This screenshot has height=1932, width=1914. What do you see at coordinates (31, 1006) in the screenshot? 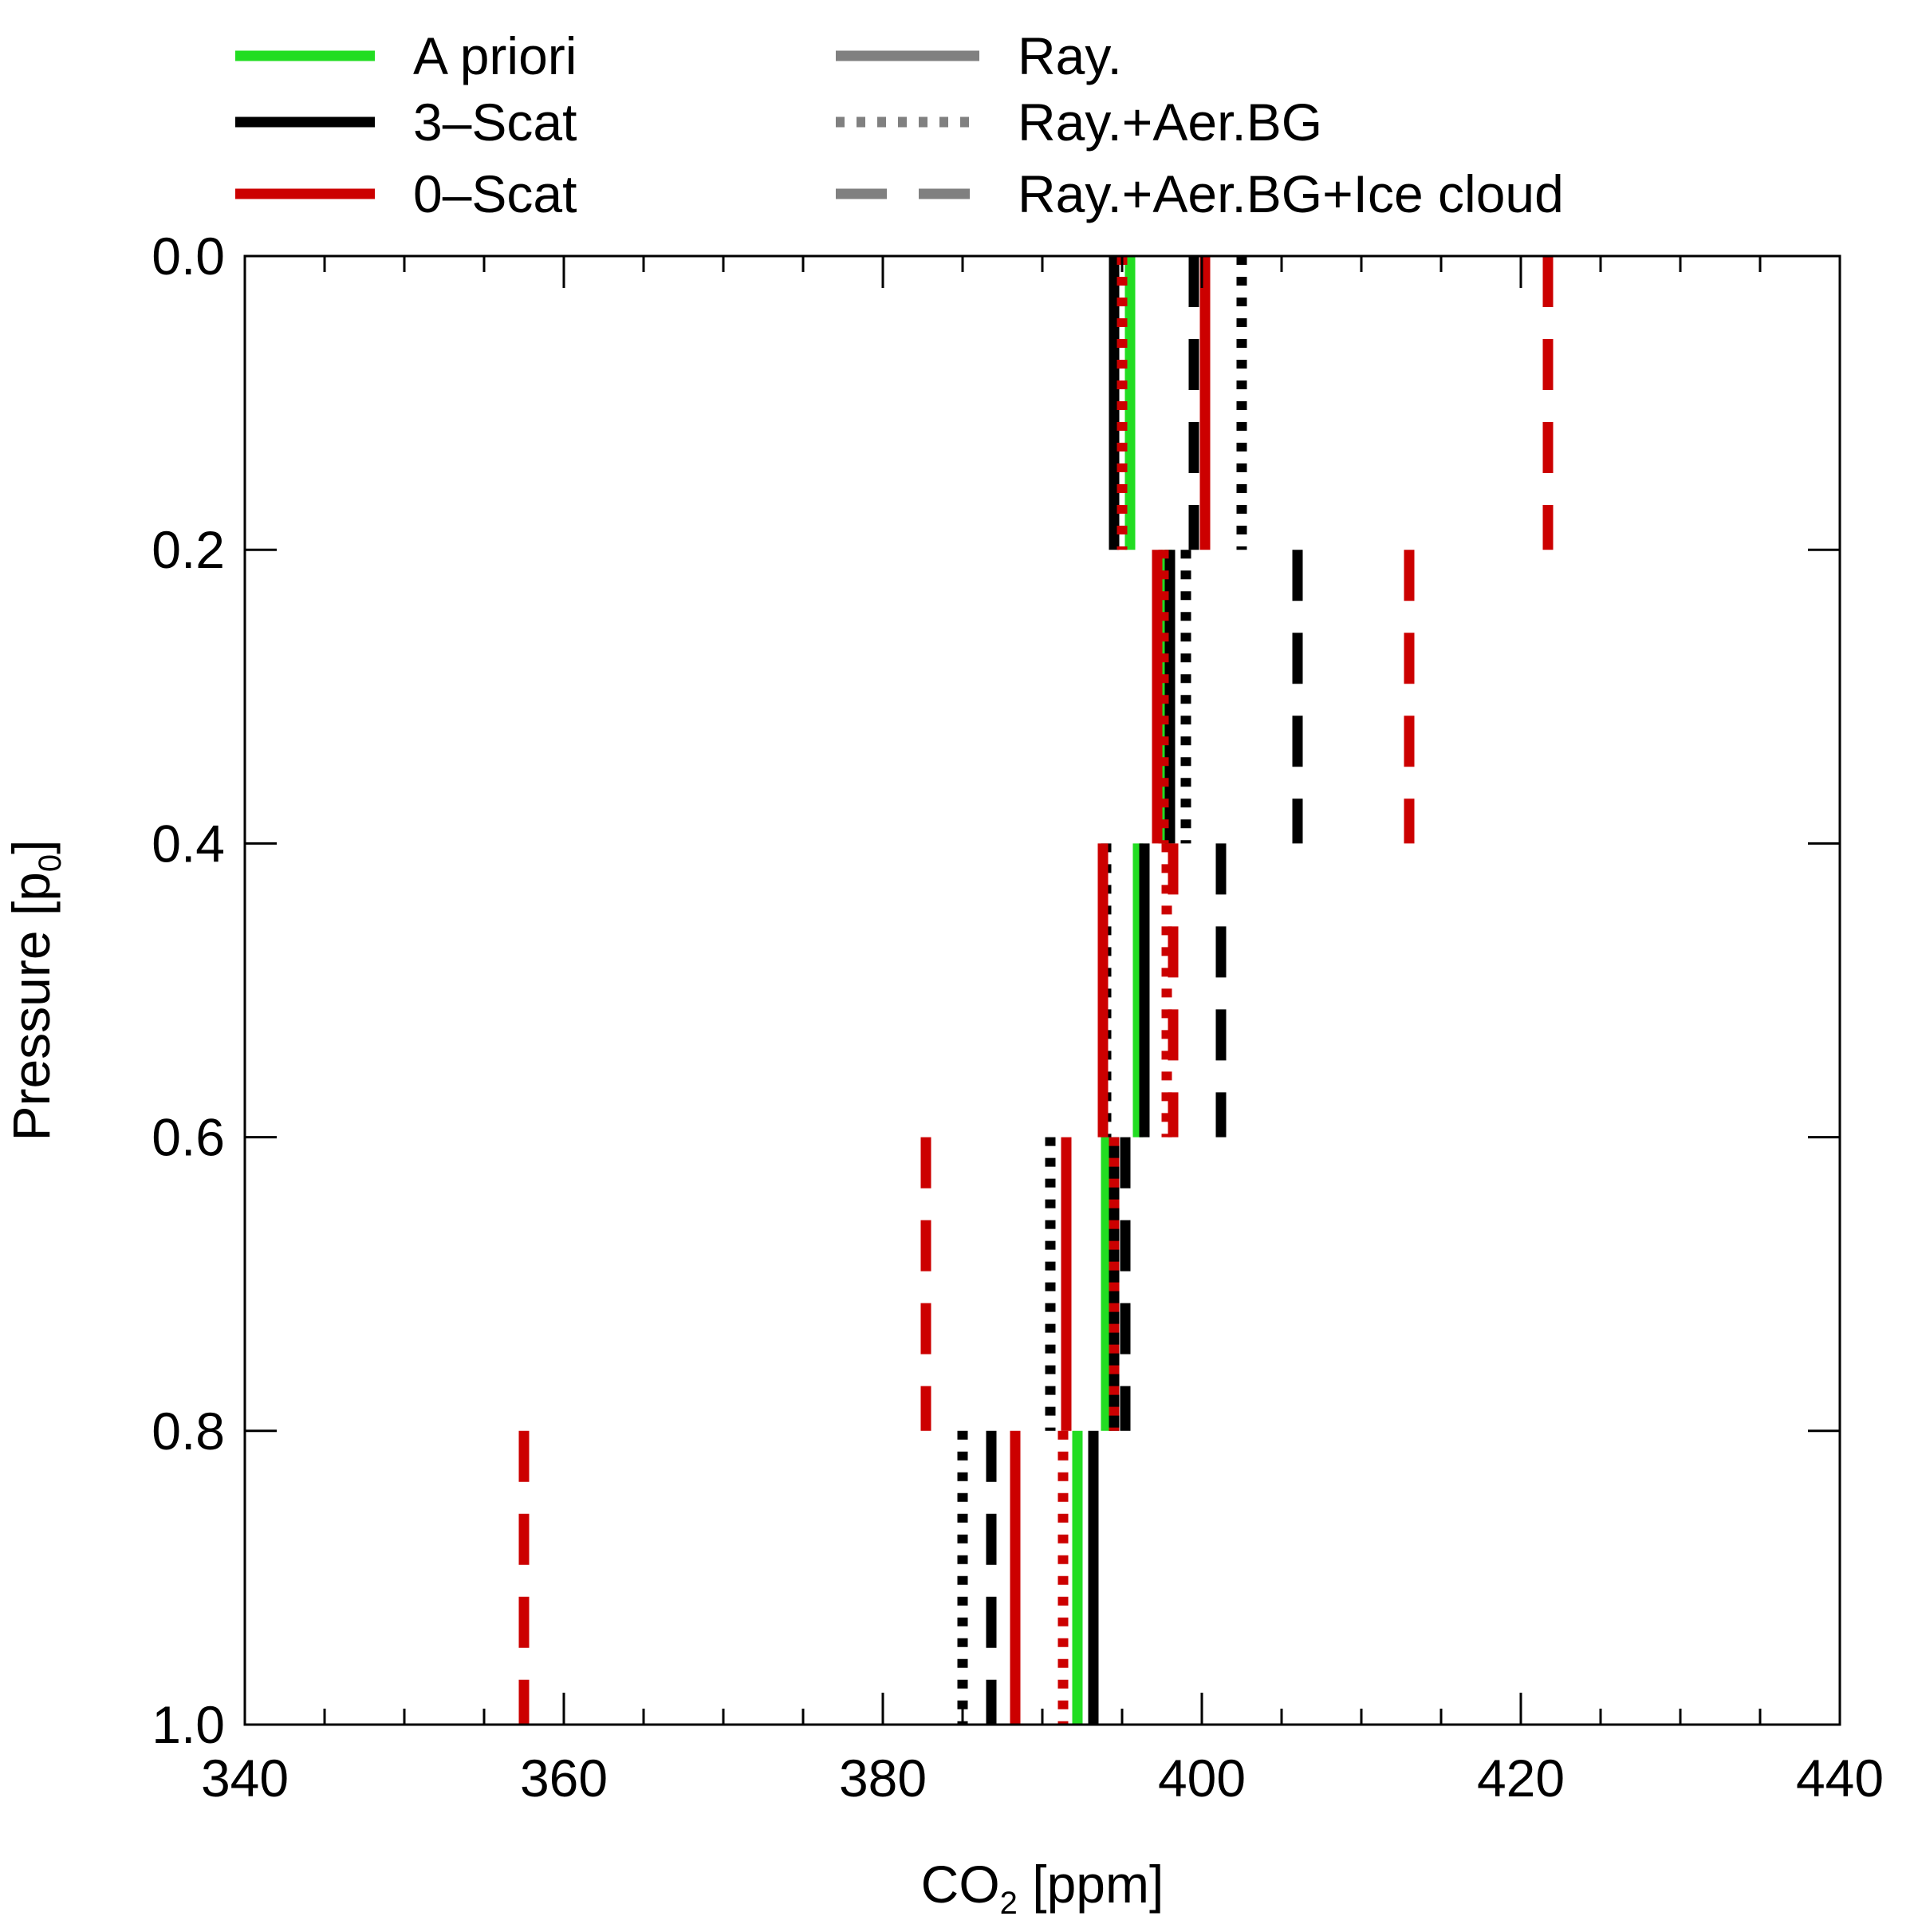
I see `y-axis-title-main: Pressure [p` at bounding box center [31, 1006].